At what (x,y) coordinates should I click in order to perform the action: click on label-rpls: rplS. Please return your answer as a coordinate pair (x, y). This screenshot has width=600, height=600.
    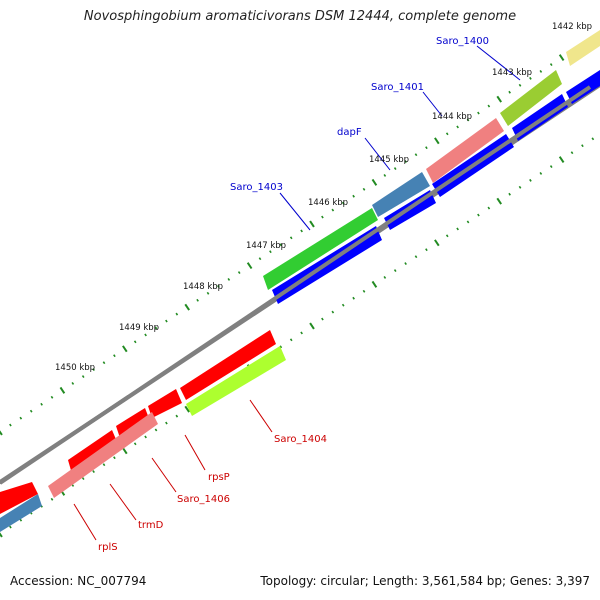
    Looking at the image, I should click on (108, 547).